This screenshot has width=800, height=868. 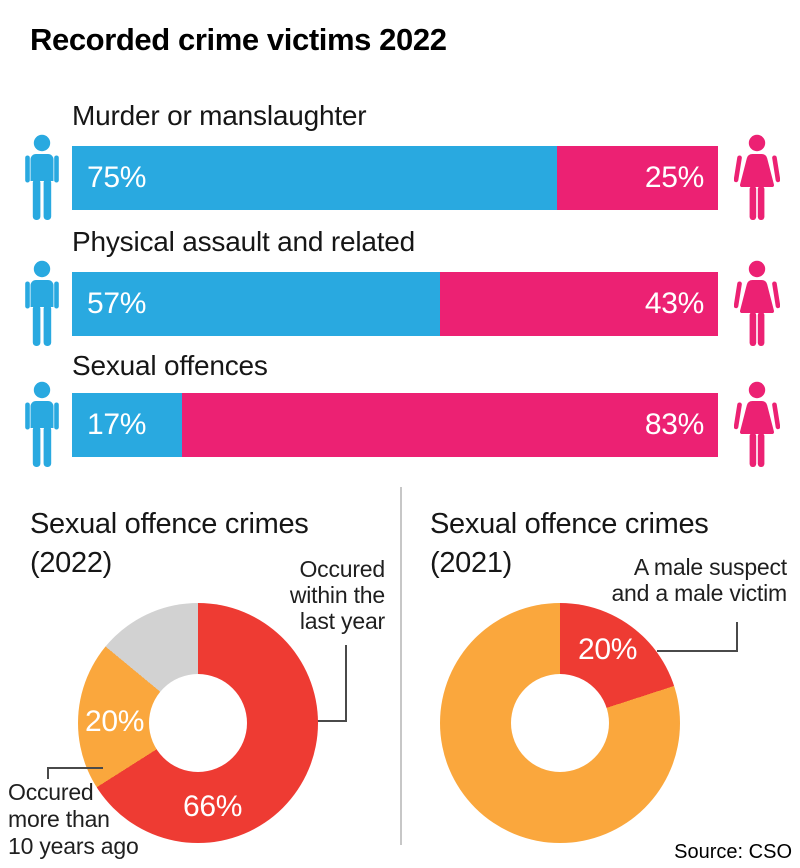 I want to click on bar-segment-male: 75%, so click(x=314, y=178).